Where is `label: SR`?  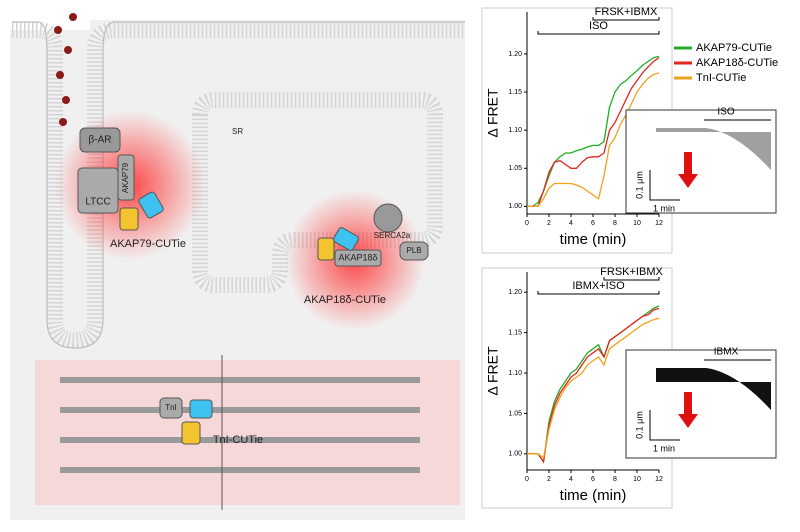
label: SR is located at coordinates (237, 131).